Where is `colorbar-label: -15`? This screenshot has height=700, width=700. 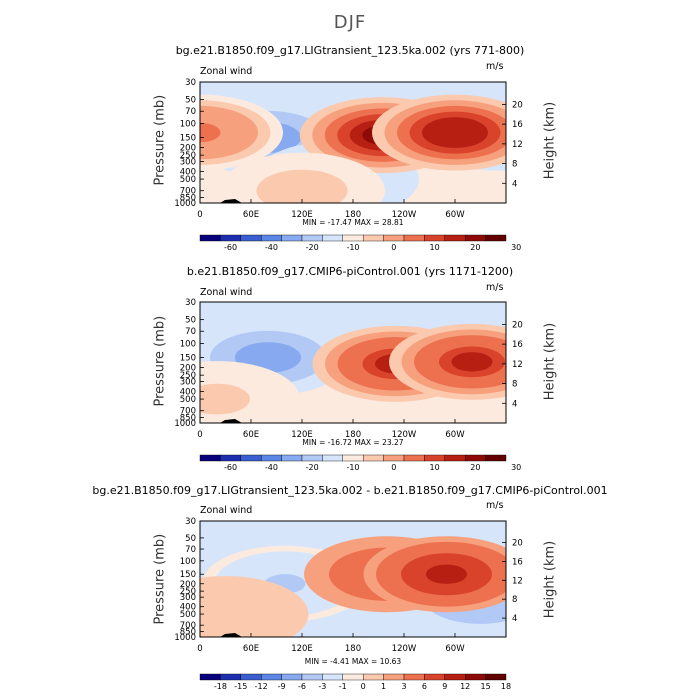 colorbar-label: -15 is located at coordinates (240, 686).